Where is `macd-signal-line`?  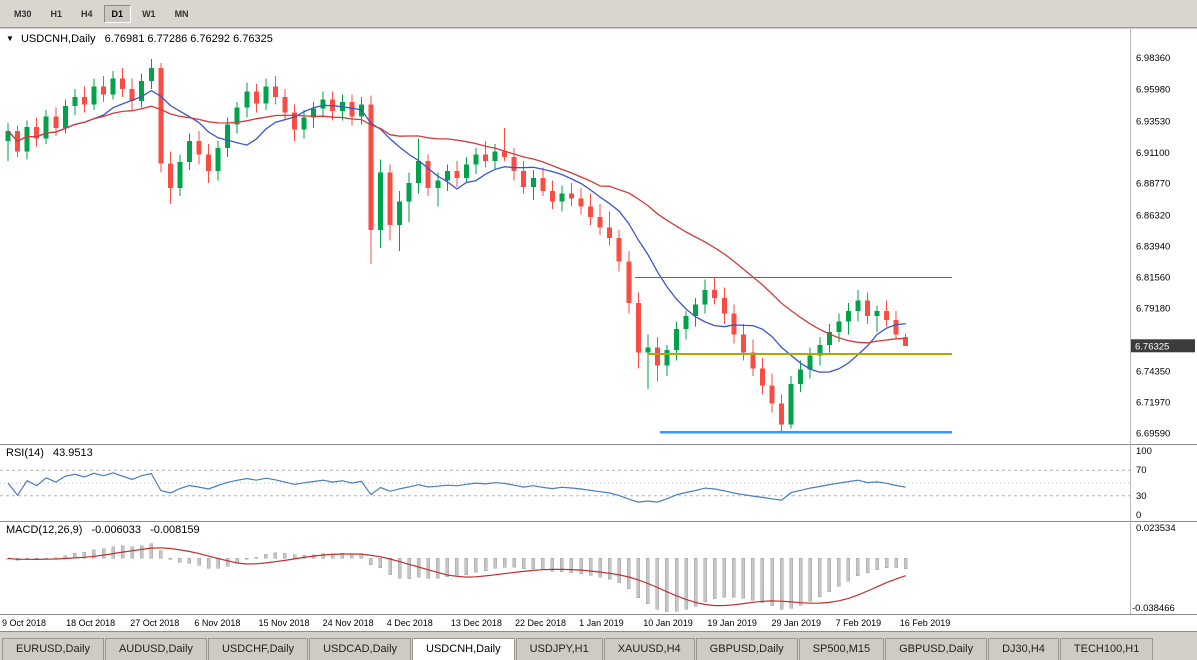
macd-signal-line is located at coordinates (456, 577).